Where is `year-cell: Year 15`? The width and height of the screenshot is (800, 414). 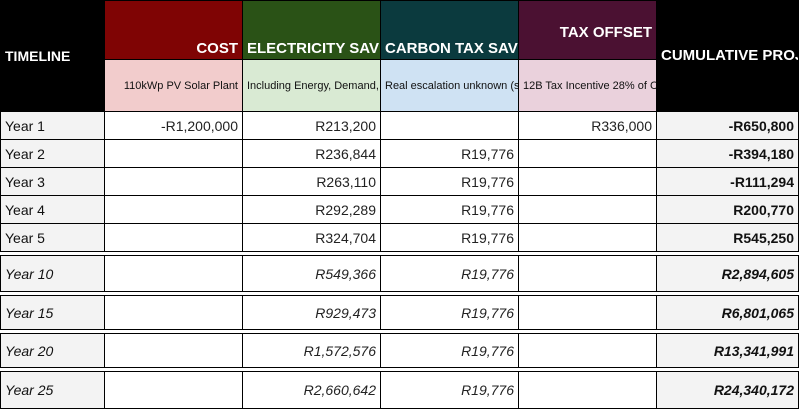 year-cell: Year 15 is located at coordinates (52, 312).